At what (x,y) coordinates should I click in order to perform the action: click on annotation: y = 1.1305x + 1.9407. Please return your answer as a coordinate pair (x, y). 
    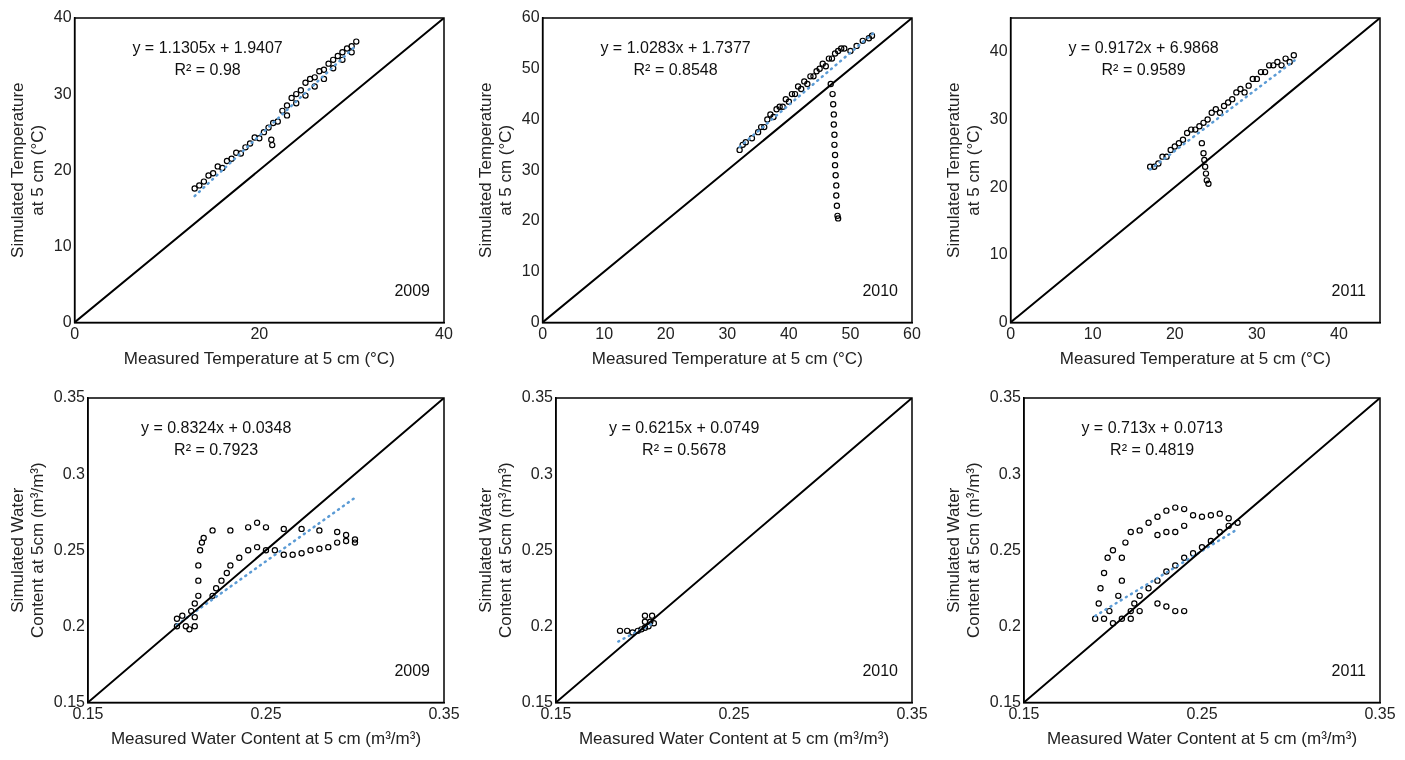
    Looking at the image, I should click on (207, 47).